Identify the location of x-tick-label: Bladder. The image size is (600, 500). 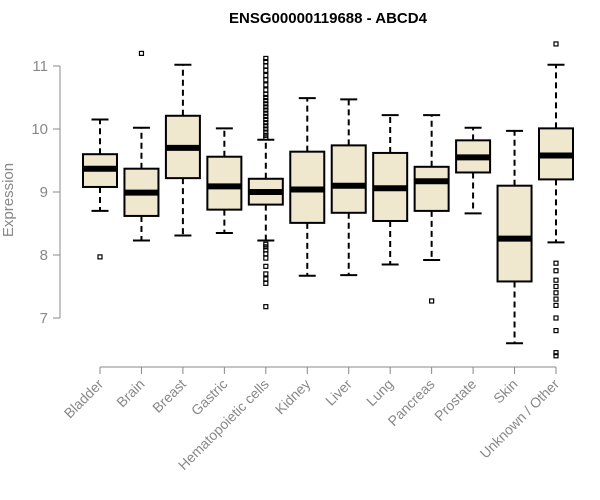
(84, 399).